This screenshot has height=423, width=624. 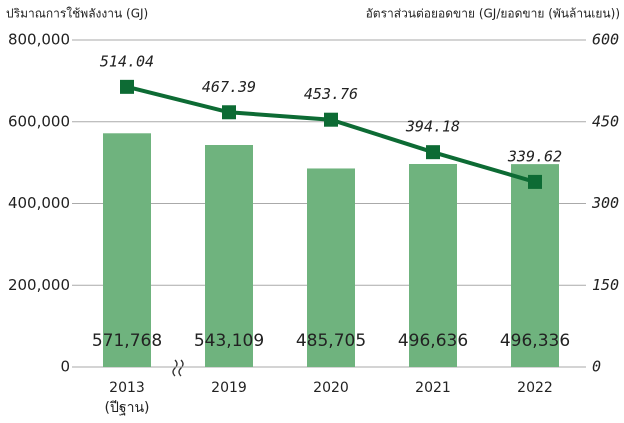 What do you see at coordinates (127, 61) in the screenshot?
I see `line-value-label: 514.04` at bounding box center [127, 61].